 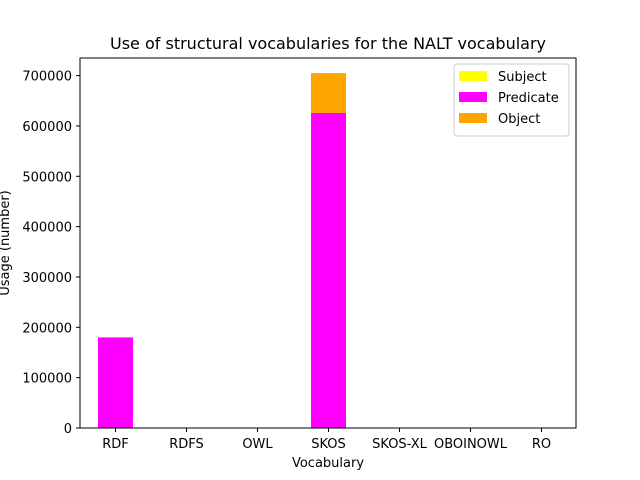 I want to click on bar-predicate-rdf, so click(x=115, y=382).